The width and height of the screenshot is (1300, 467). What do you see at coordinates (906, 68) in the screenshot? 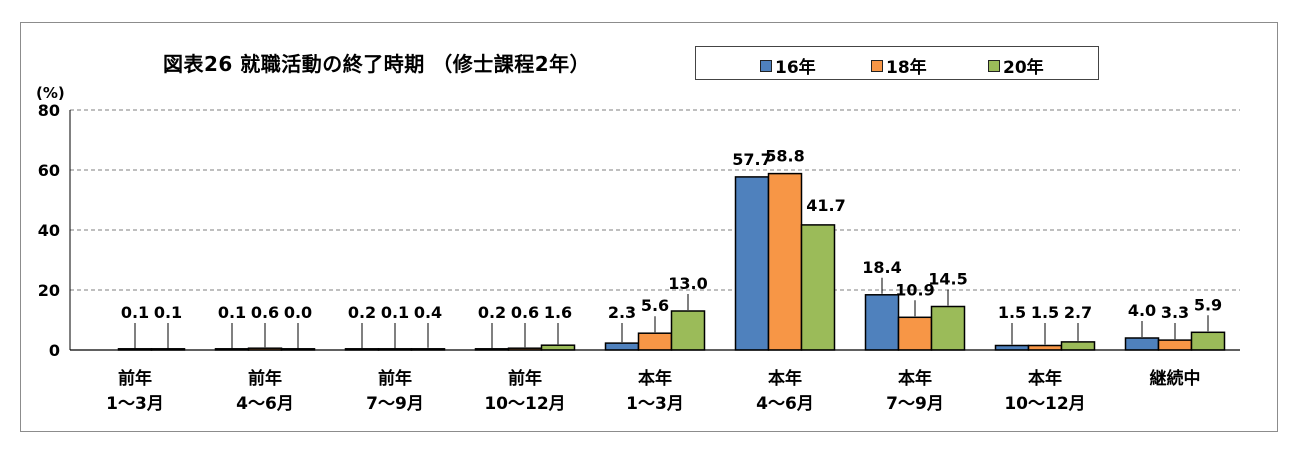
I see `legend-label-18: 18年` at bounding box center [906, 68].